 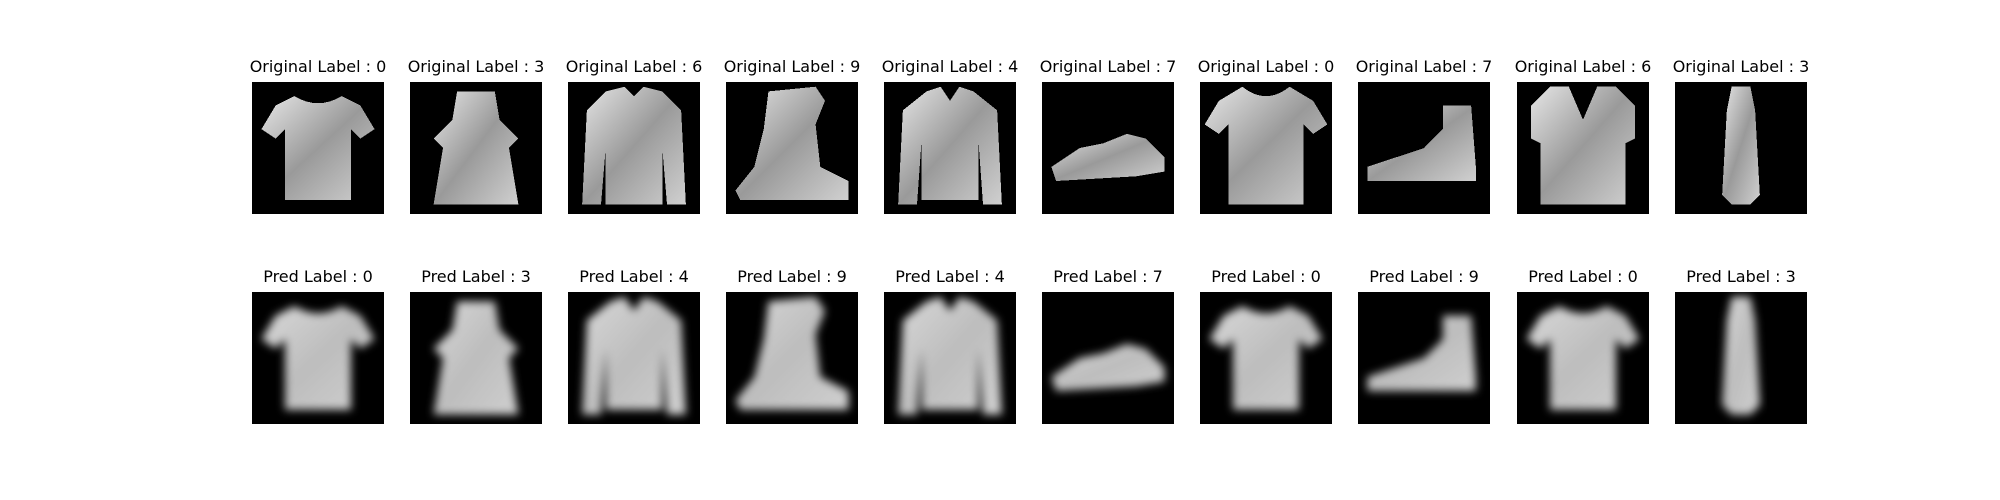 What do you see at coordinates (1108, 276) in the screenshot?
I see `pred-label: Pred Label : 7` at bounding box center [1108, 276].